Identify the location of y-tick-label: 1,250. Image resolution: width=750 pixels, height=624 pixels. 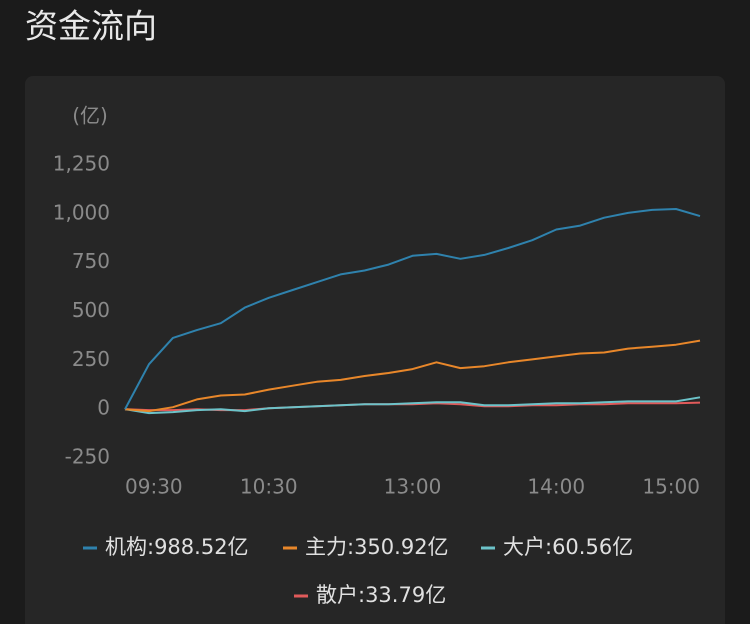
(81, 164).